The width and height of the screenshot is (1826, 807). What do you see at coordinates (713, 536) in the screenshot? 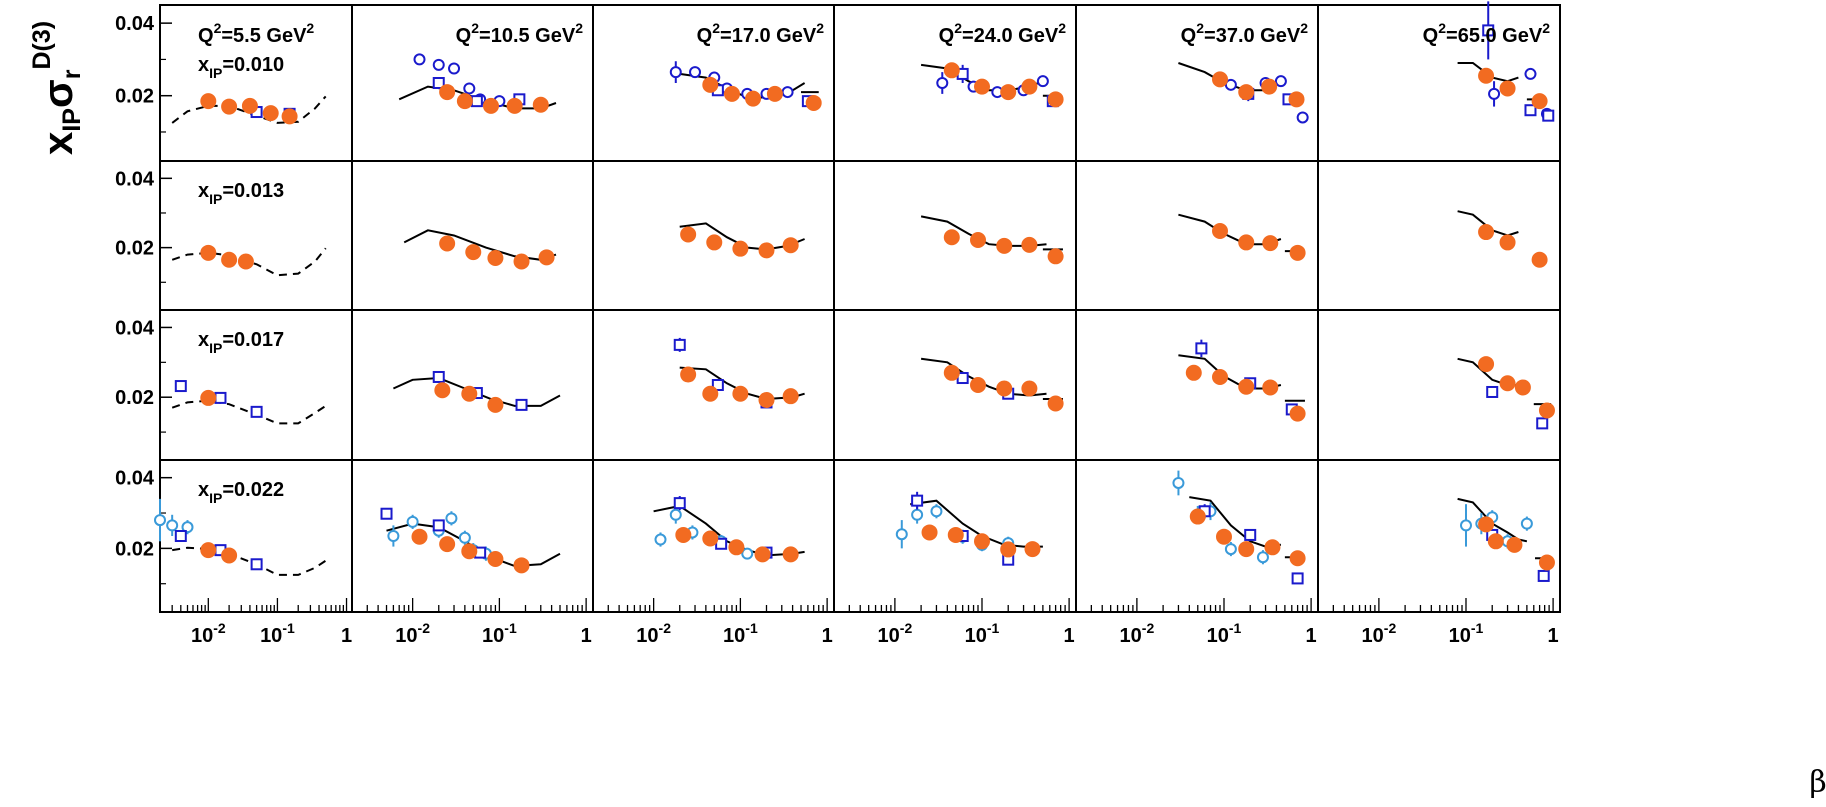
I see `panel-r4-c3` at bounding box center [713, 536].